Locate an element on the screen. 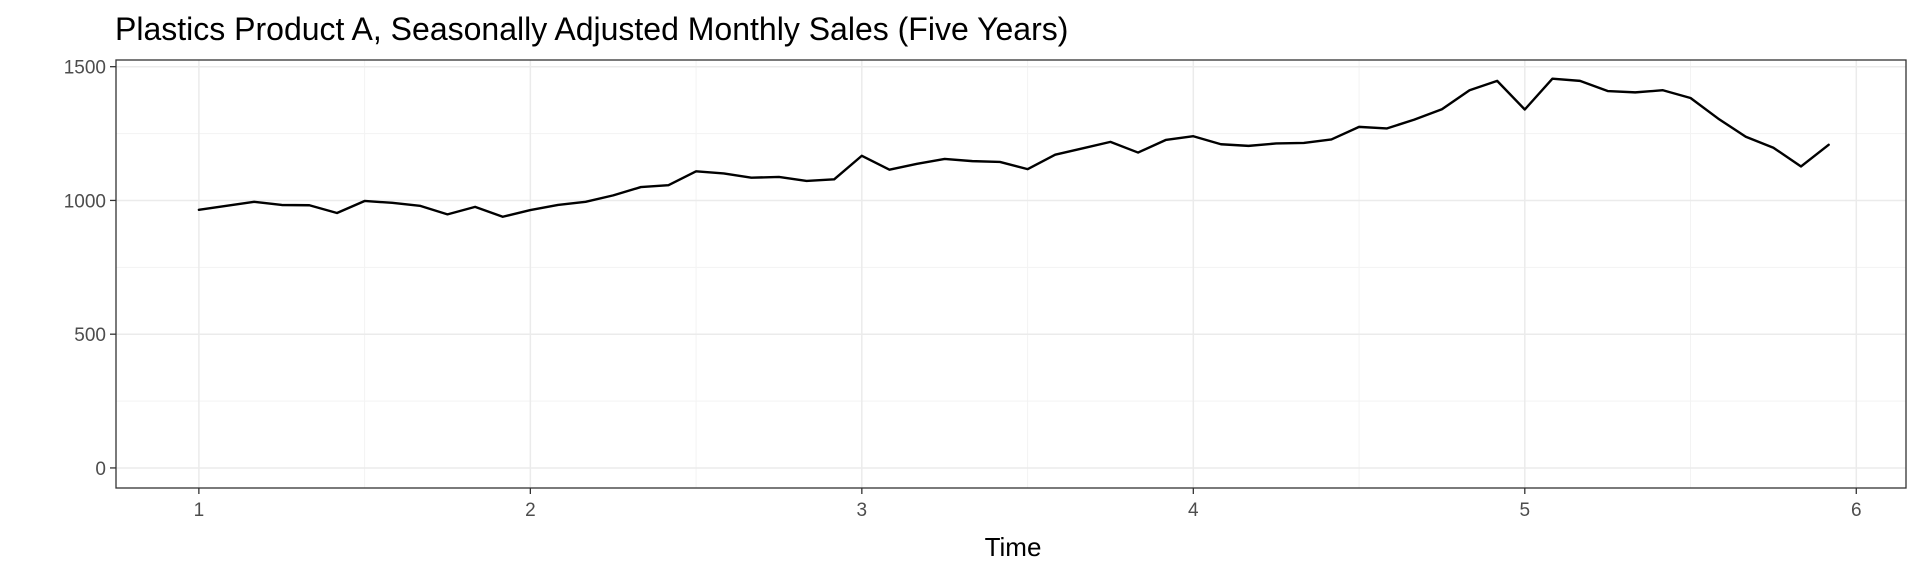 This screenshot has height=576, width=1920. y-tick-label: 500 is located at coordinates (90, 335).